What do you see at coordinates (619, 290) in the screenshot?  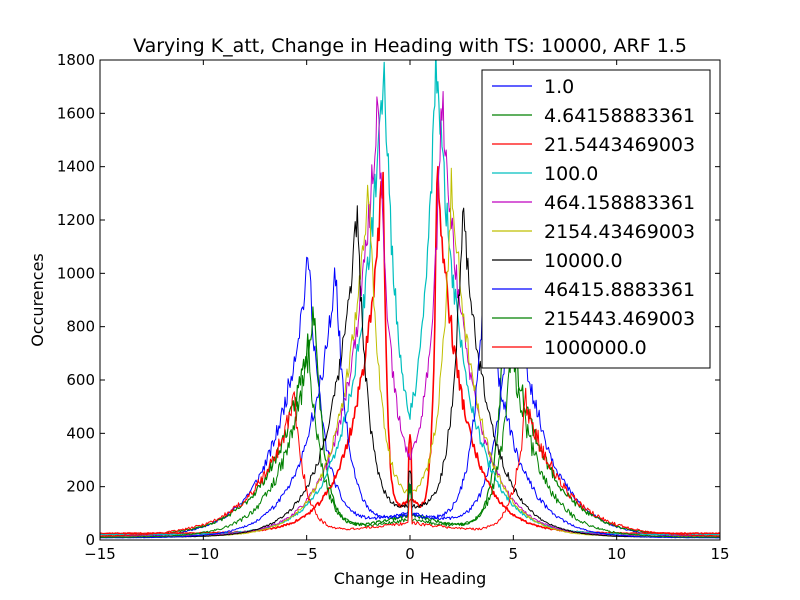 I see `legend-label: 46415.8883361` at bounding box center [619, 290].